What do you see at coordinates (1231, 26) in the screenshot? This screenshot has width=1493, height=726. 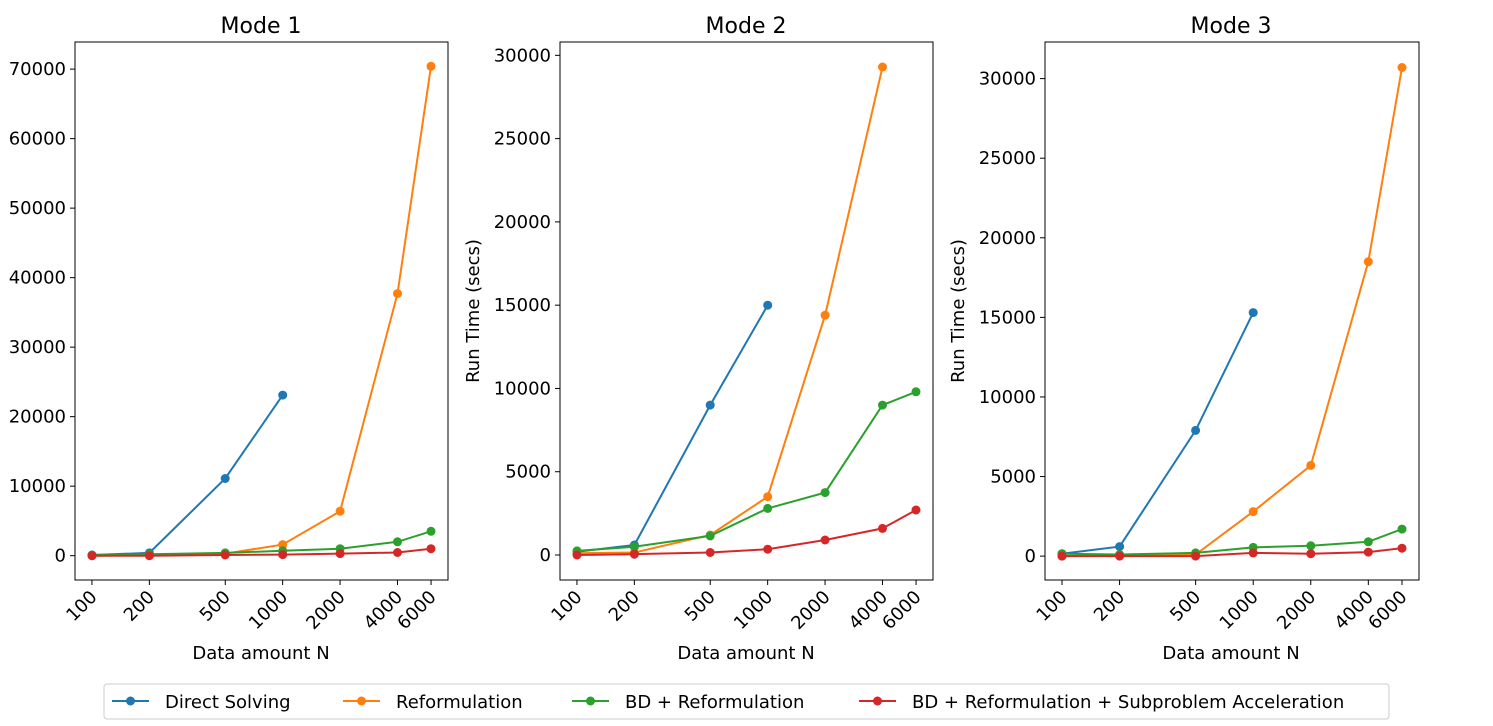 I see `panel-title: Mode 3` at bounding box center [1231, 26].